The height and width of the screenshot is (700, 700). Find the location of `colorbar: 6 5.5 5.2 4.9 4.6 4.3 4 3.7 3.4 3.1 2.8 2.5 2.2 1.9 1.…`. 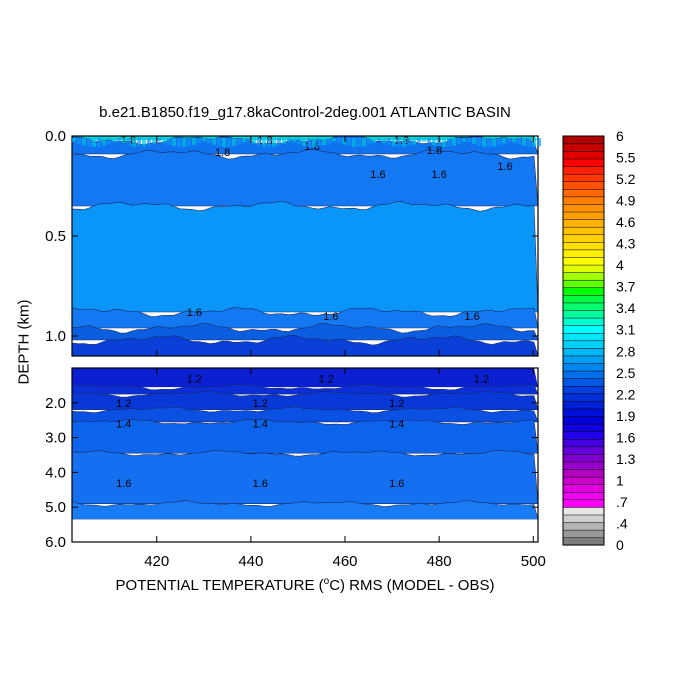

colorbar: 6 5.5 5.2 4.9 4.6 4.3 4 3.7 3.4 3.1 2.8 2.5 2.2 1.9 1.… is located at coordinates (599, 340).